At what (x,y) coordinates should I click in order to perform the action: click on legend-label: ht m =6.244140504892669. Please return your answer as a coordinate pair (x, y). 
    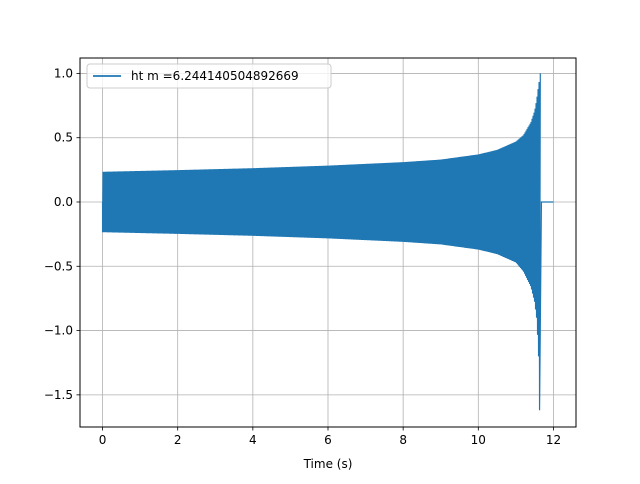
    Looking at the image, I should click on (215, 76).